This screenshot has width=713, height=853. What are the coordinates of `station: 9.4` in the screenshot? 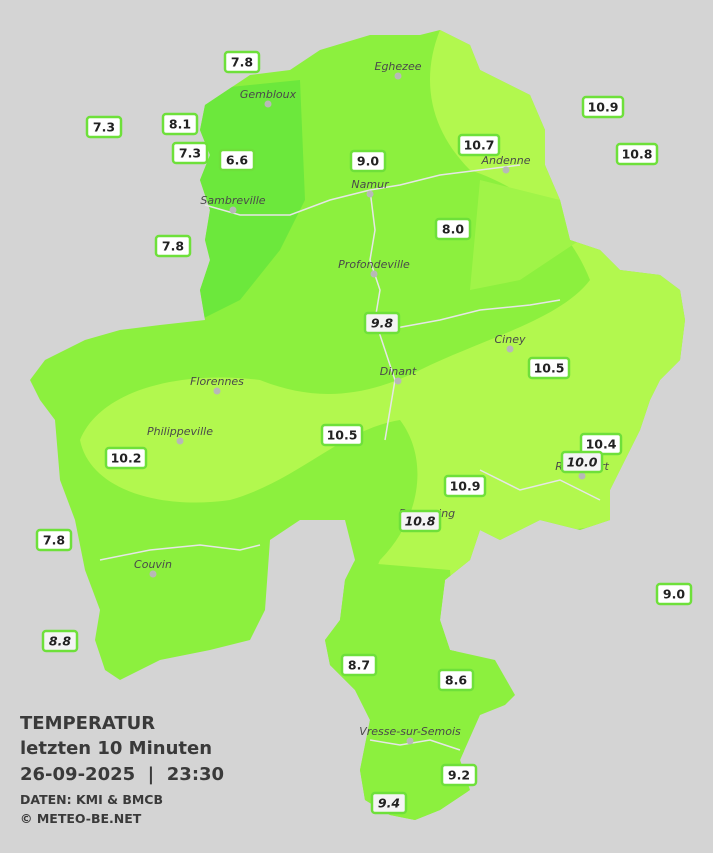 It's located at (389, 803).